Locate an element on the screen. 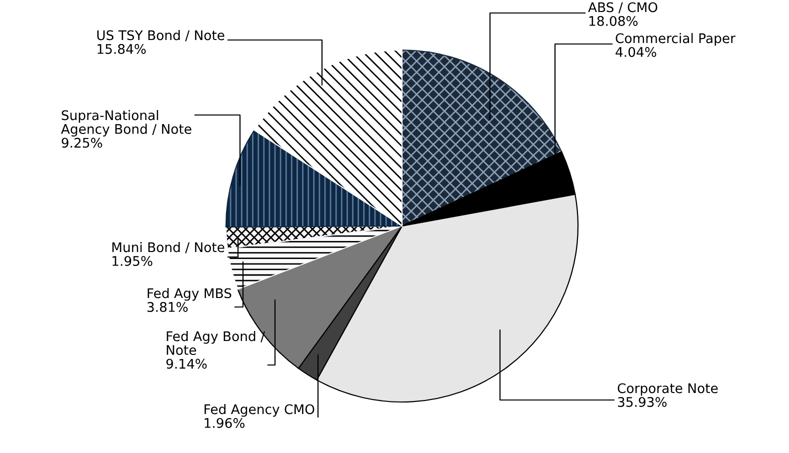  slice-label: Supra-National Agency Bond / Note is located at coordinates (126, 123).